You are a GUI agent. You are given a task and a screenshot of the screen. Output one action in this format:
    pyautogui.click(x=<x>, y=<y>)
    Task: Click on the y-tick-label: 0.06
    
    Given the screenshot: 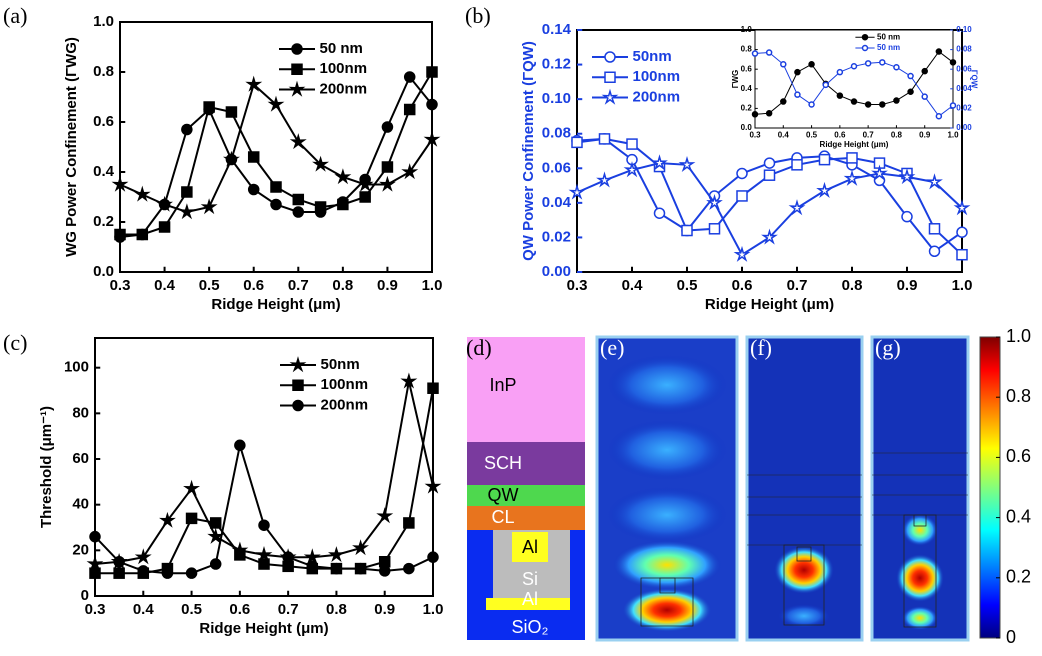 What is the action you would take?
    pyautogui.click(x=556, y=167)
    